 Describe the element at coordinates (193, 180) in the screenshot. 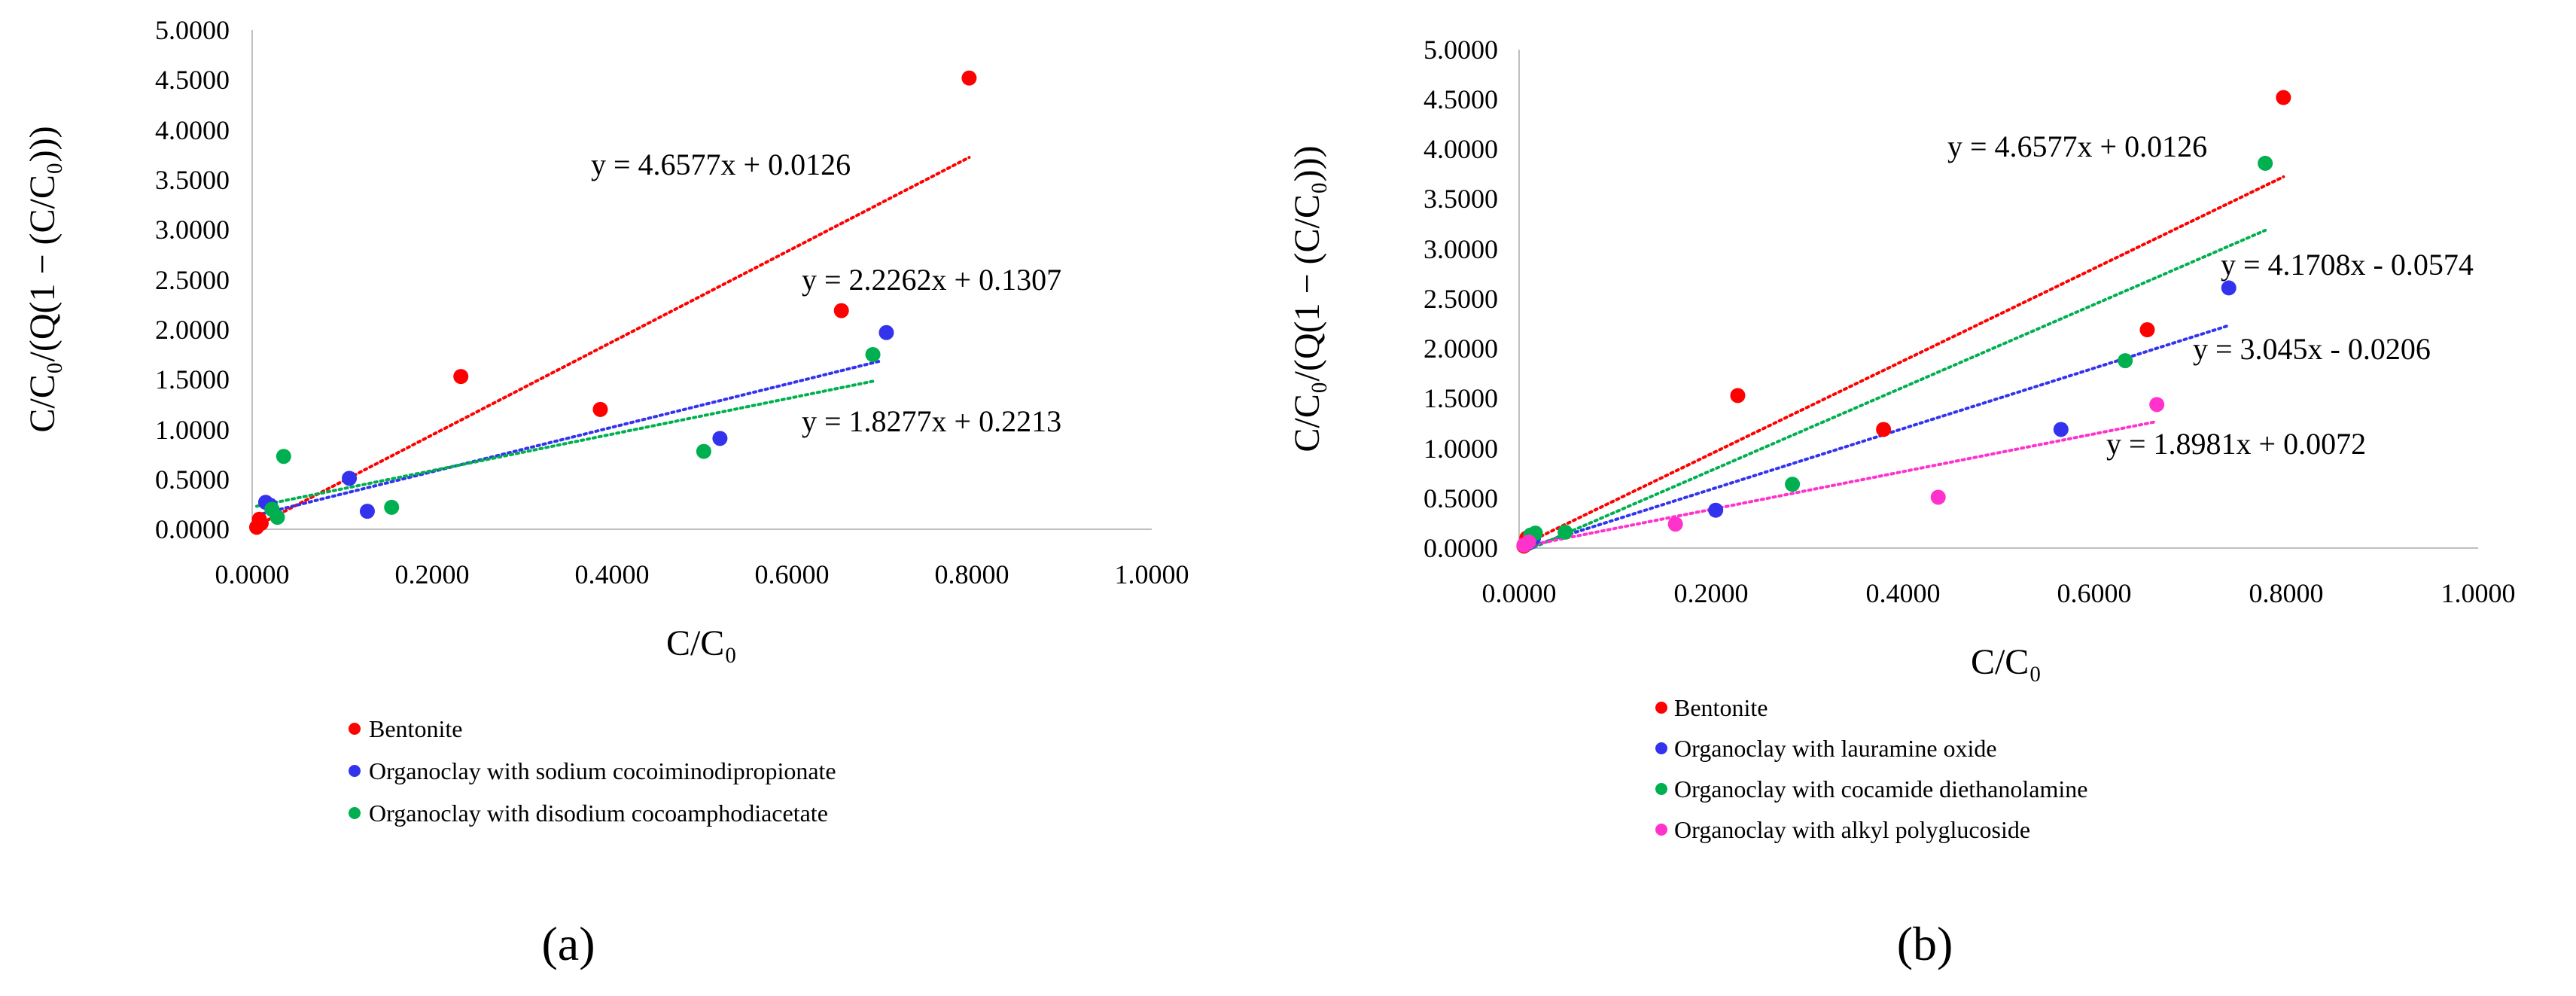

I see `chart-a-y-tick: 3.5000` at that location.